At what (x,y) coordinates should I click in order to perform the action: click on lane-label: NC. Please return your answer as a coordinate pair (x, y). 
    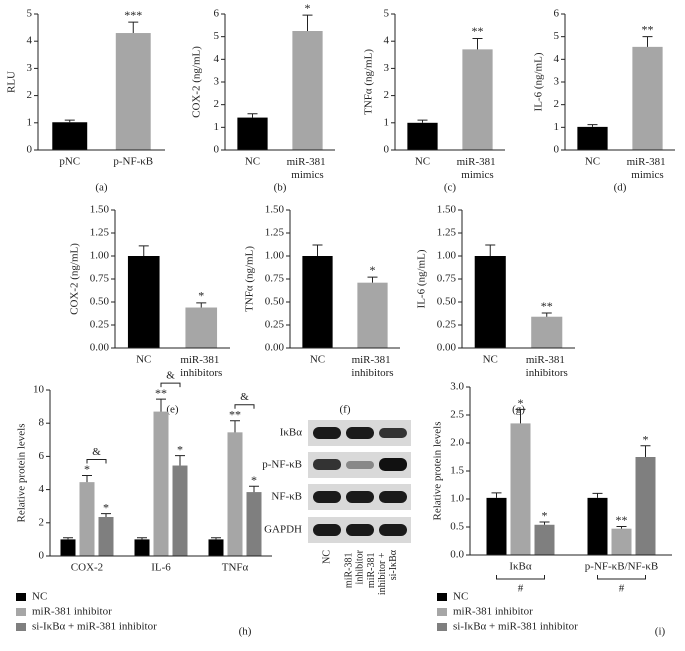
    Looking at the image, I should click on (326, 557).